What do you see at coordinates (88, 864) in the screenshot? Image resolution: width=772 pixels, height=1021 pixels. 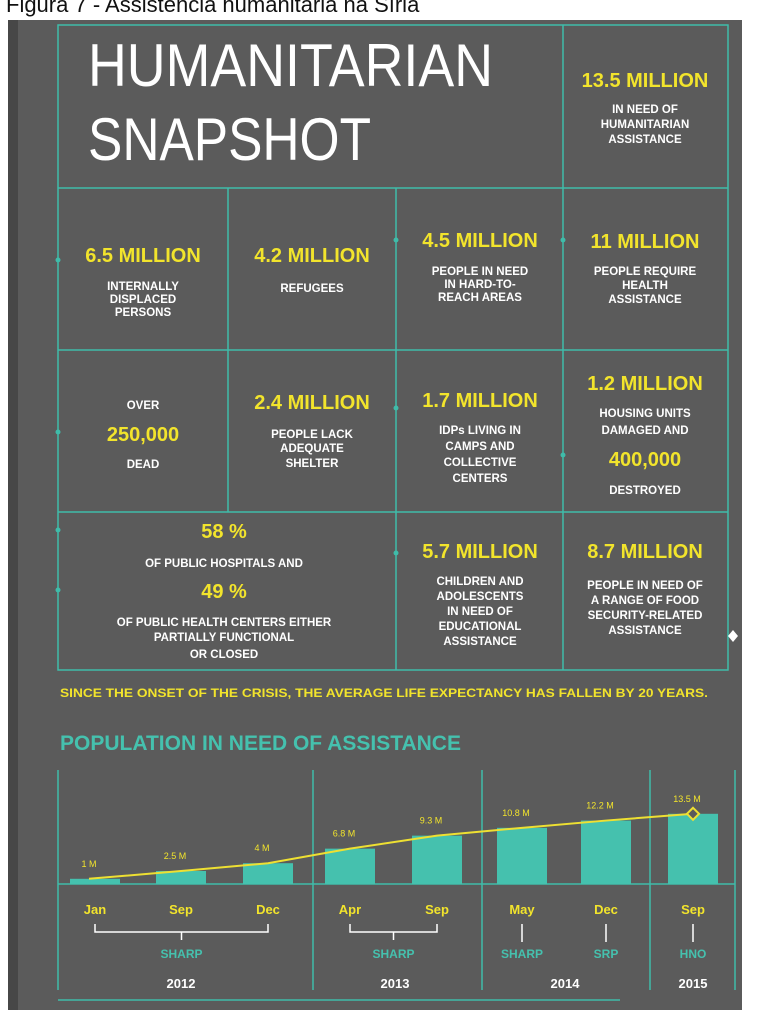 I see `value-label: 1 M` at bounding box center [88, 864].